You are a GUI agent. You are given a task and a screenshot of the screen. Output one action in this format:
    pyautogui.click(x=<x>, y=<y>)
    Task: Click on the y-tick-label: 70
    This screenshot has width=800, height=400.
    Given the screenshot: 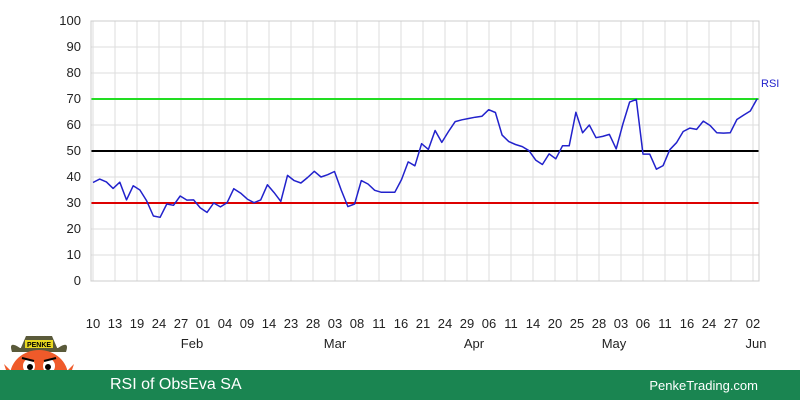 What is the action you would take?
    pyautogui.click(x=74, y=98)
    